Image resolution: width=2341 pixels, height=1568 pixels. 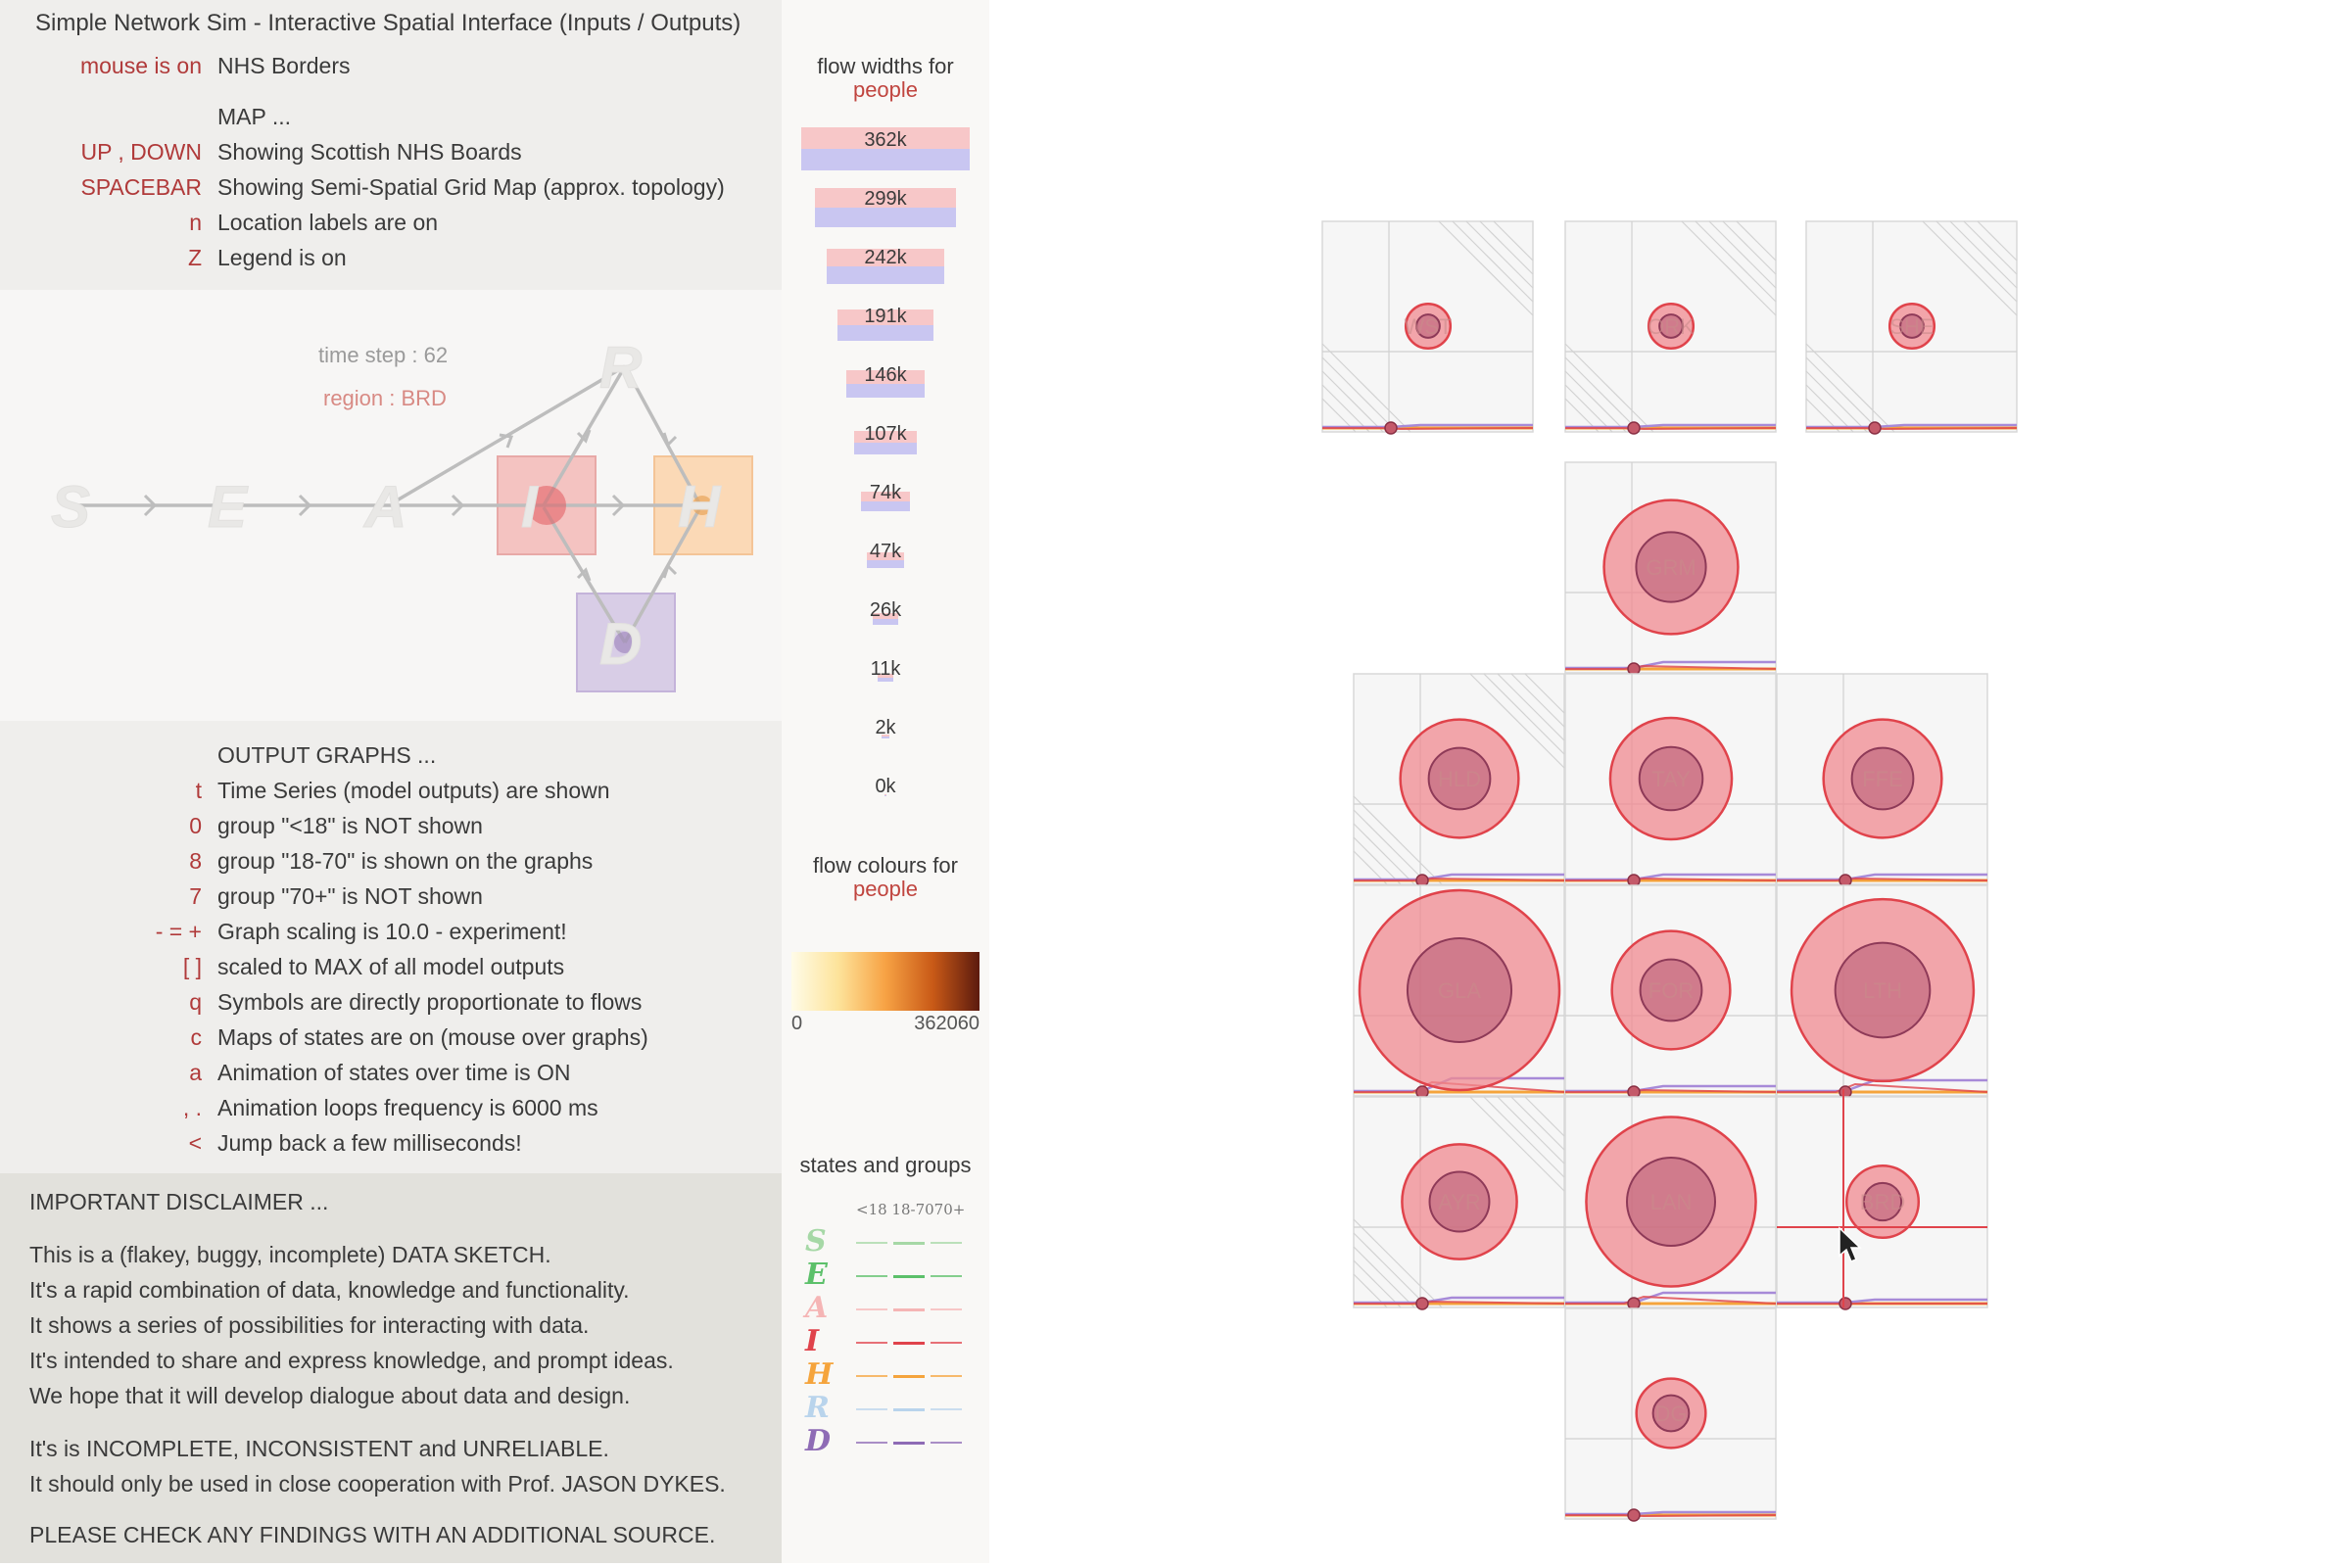 I want to click on output-row-group-18-70: 8 group "18-70" is shown on the graphs, so click(x=391, y=865).